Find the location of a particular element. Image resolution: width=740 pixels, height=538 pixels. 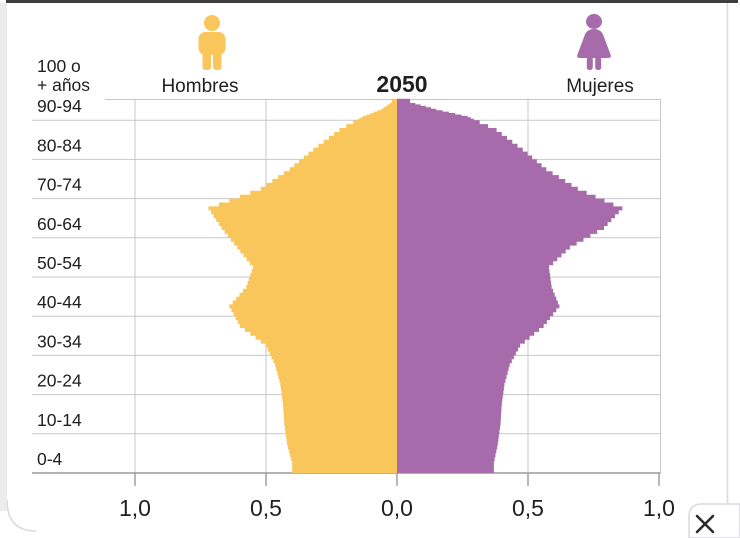

x-tick-label: 0,0 is located at coordinates (397, 508).